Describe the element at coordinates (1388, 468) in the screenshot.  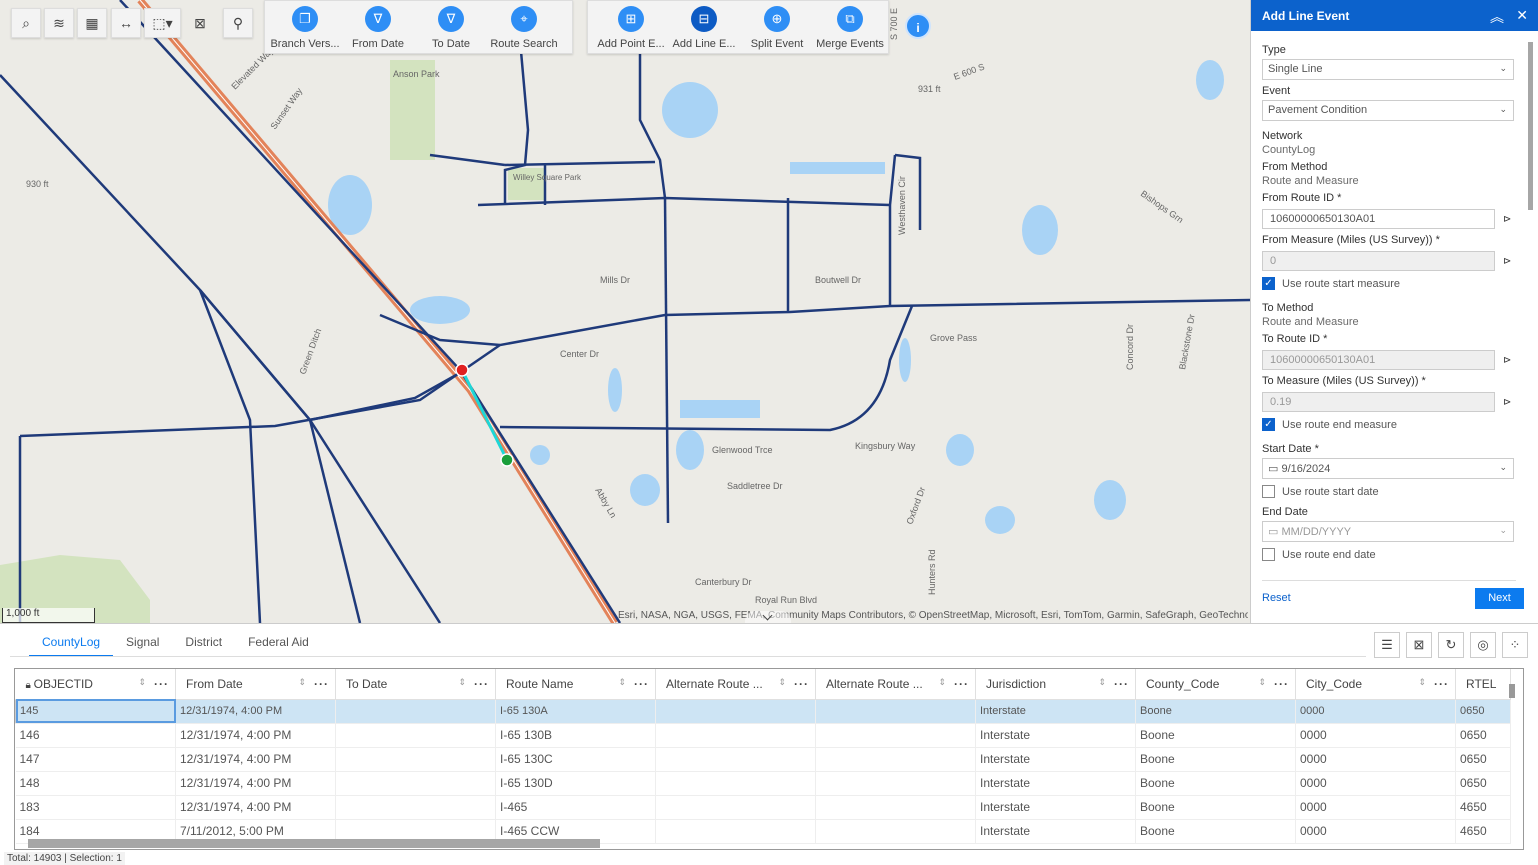
I see `start-date-picker: ▭ 9/16/2024 ⌄` at that location.